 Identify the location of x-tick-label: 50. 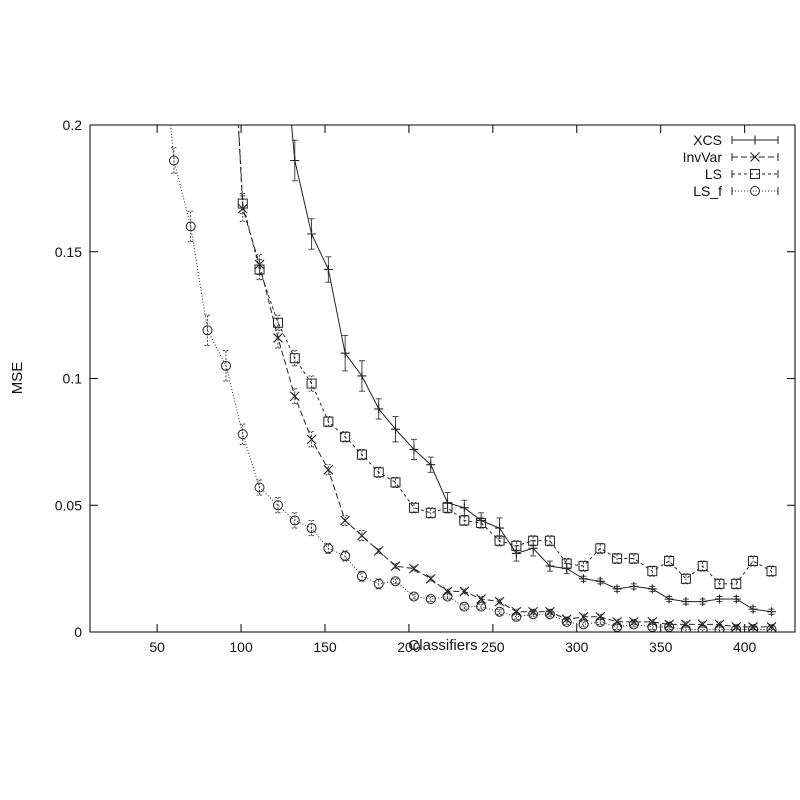
(157, 647).